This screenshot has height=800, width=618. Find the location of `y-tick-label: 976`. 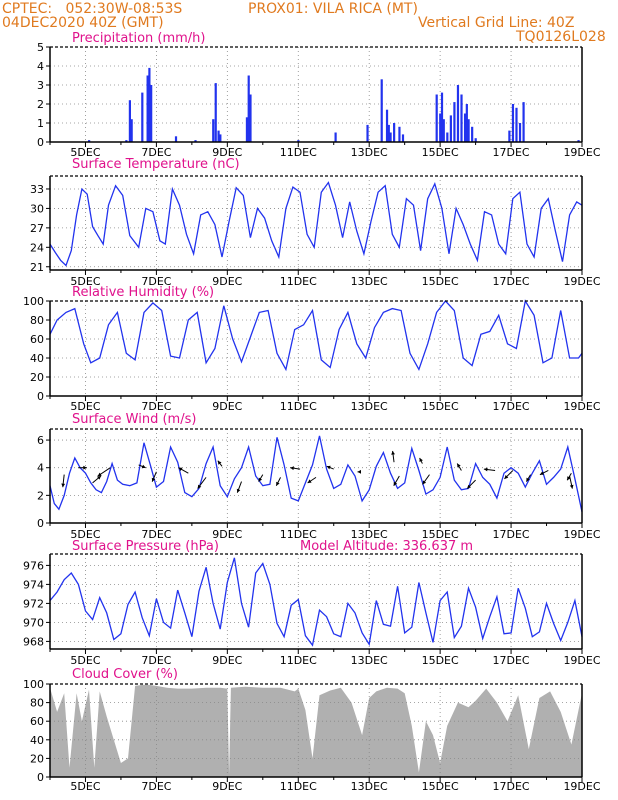

y-tick-label: 976 is located at coordinates (33, 565).